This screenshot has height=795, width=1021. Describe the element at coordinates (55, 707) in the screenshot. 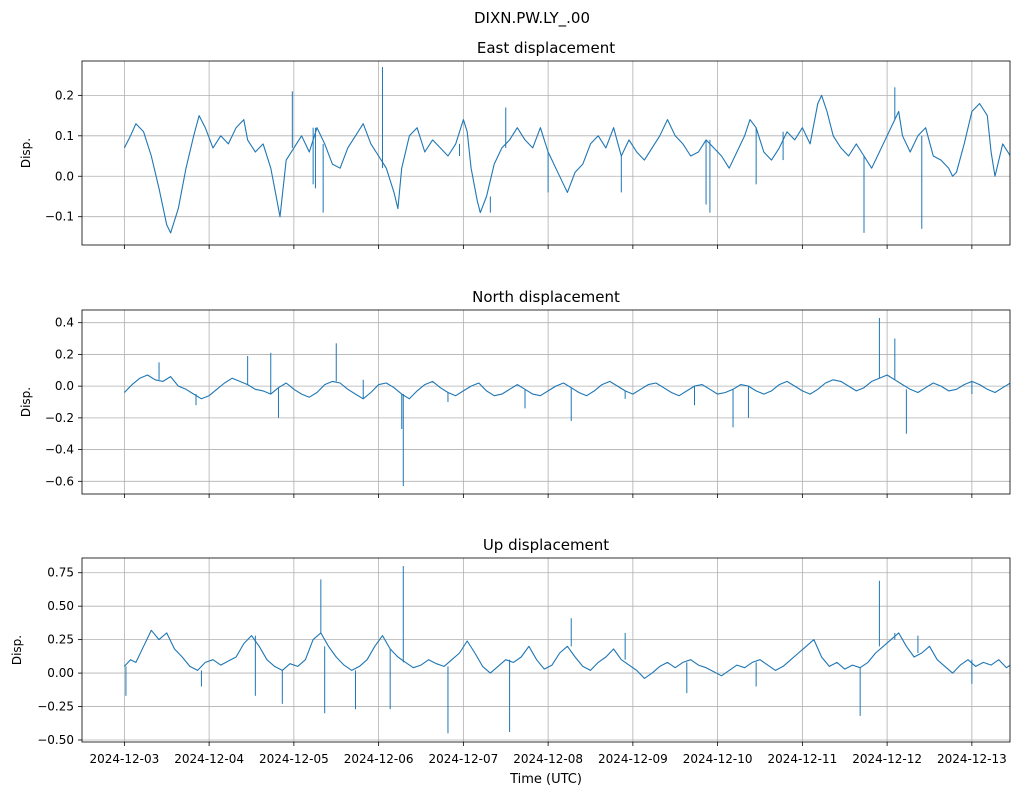

I see `y-tick-label: −0.25` at that location.